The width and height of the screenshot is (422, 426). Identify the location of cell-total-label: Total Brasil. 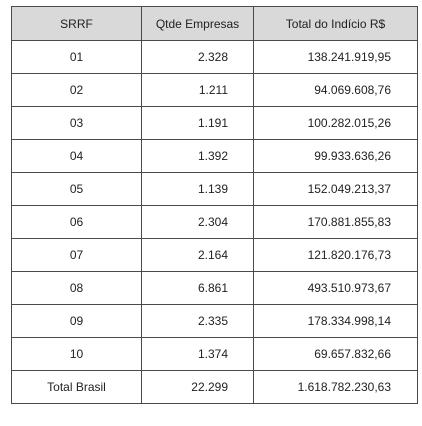
(76, 387).